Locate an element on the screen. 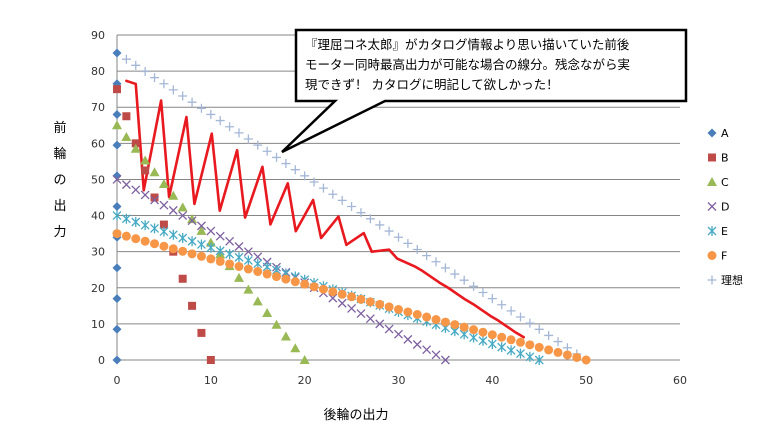 The image size is (760, 443). y-tick-label: 10 is located at coordinates (98, 324).